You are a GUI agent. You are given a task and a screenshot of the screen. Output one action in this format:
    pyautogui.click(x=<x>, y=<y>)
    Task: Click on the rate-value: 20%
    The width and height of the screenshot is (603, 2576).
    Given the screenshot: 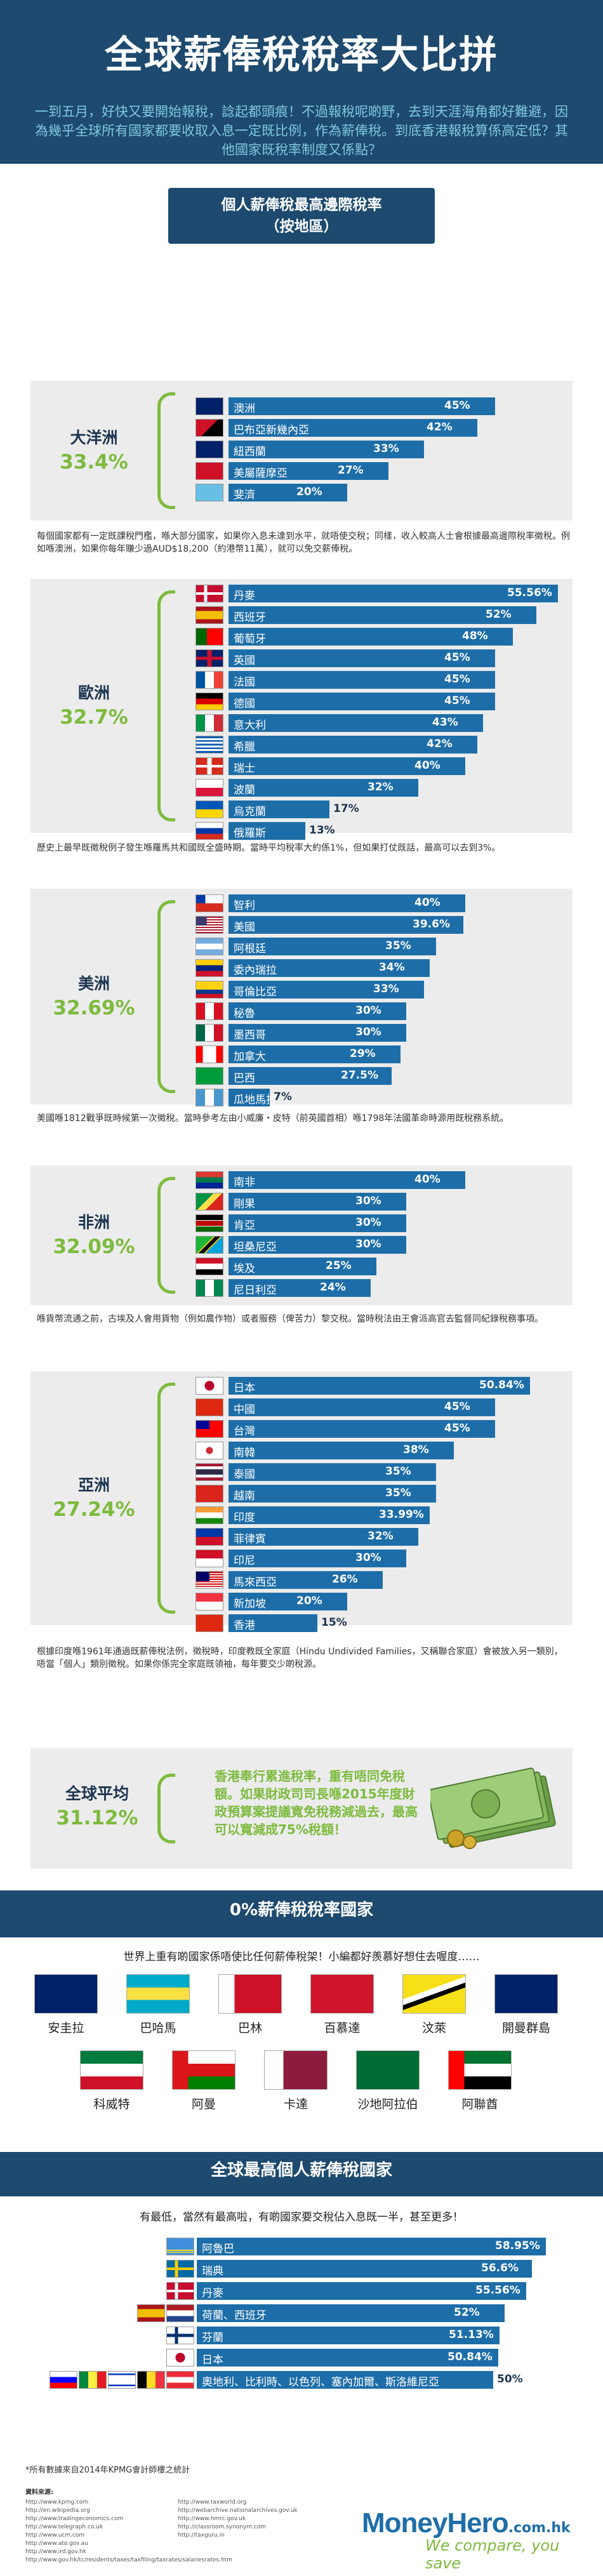 What is the action you would take?
    pyautogui.click(x=309, y=1601)
    